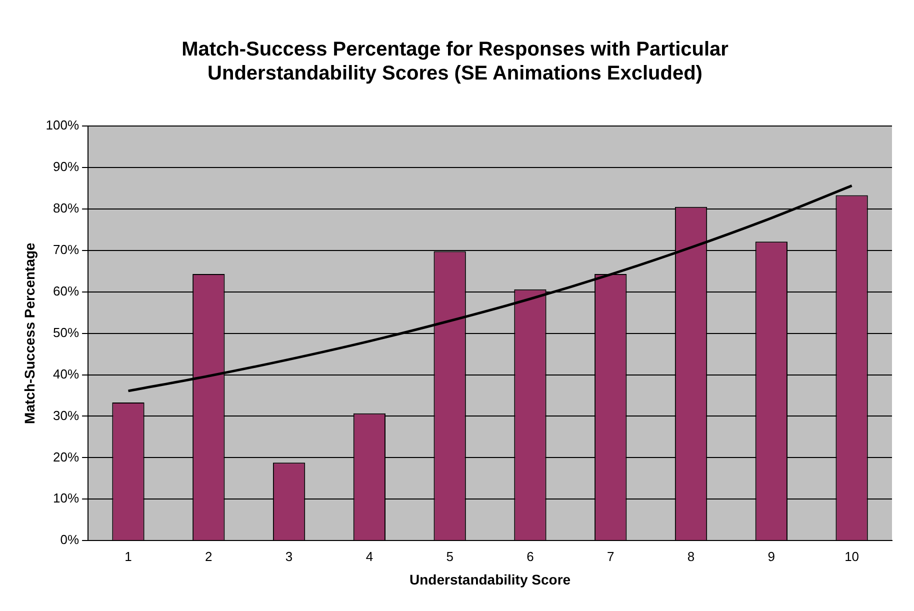 This screenshot has width=914, height=611. Describe the element at coordinates (66, 208) in the screenshot. I see `y-tick-label: 80%` at that location.